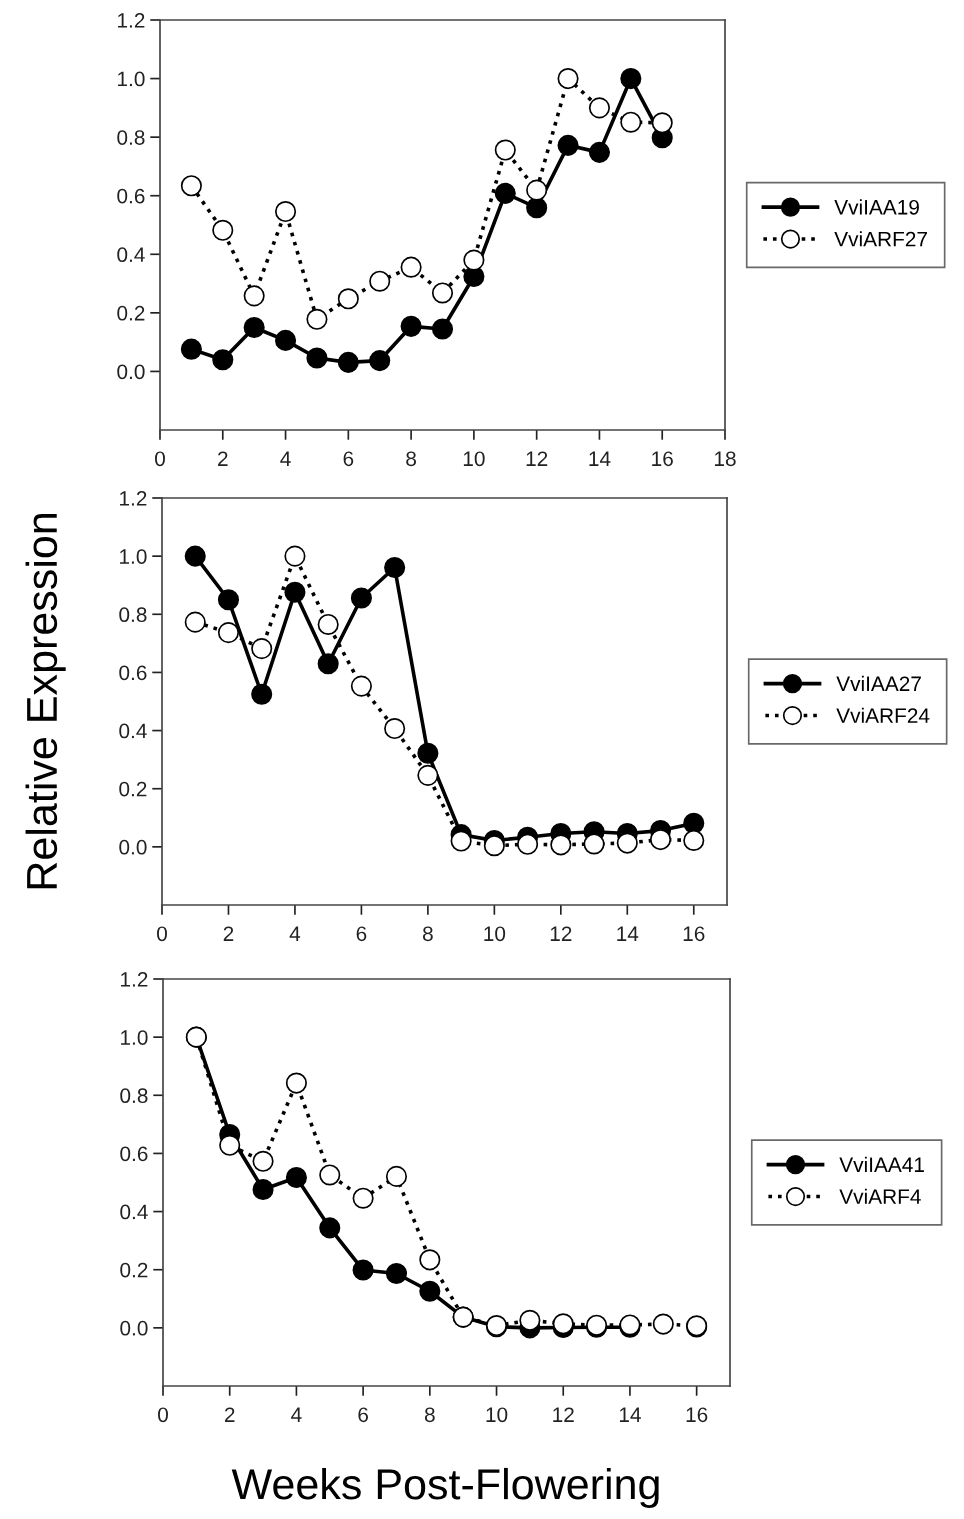 Image resolution: width=964 pixels, height=1519 pixels. What do you see at coordinates (445, 1488) in the screenshot?
I see `x-axis-title: Weeks Post-Flowering` at bounding box center [445, 1488].